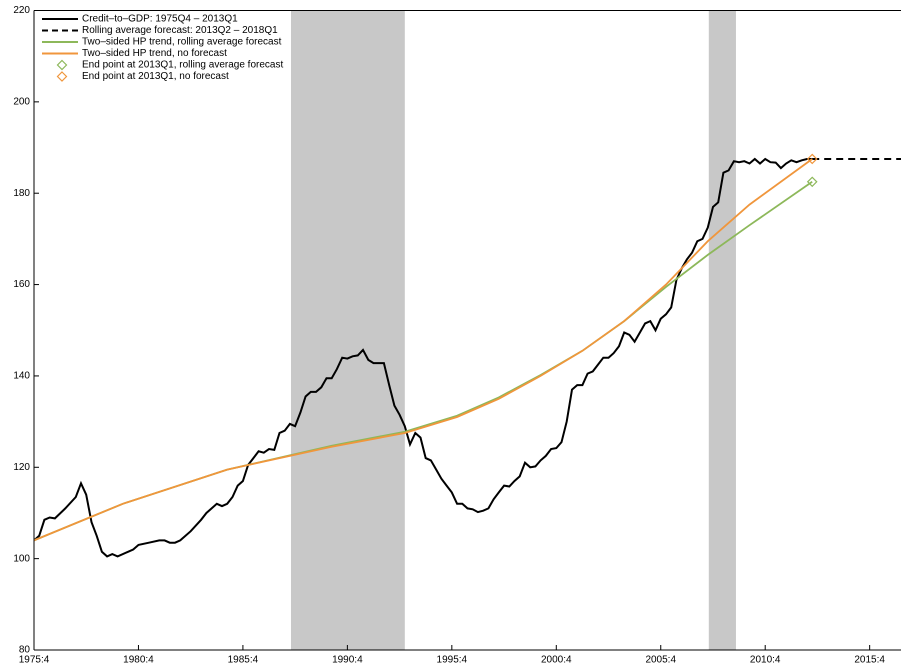 The height and width of the screenshot is (669, 901). Describe the element at coordinates (21, 284) in the screenshot. I see `y-tick-label: 160` at that location.